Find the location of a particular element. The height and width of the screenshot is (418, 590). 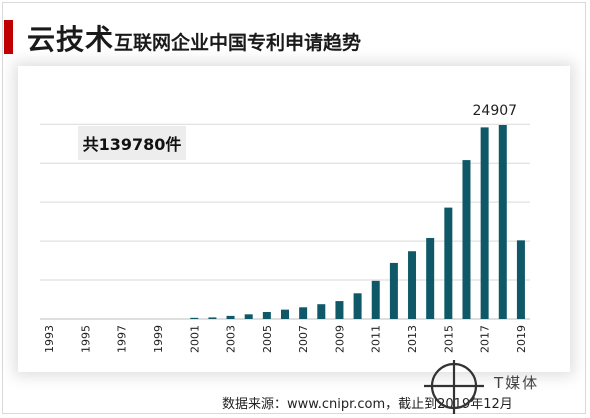

bar-2011 is located at coordinates (375, 299).